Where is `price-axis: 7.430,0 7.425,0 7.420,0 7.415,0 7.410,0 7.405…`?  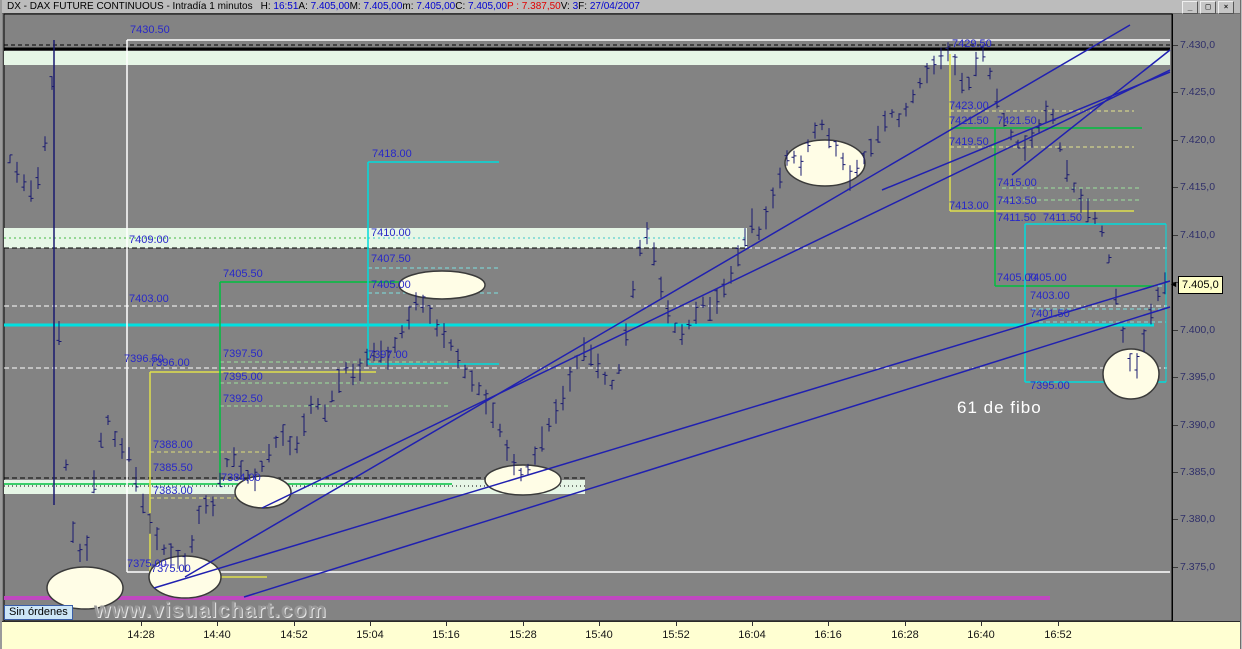 price-axis: 7.430,0 7.425,0 7.420,0 7.415,0 7.410,0 7.405… is located at coordinates (1206, 317).